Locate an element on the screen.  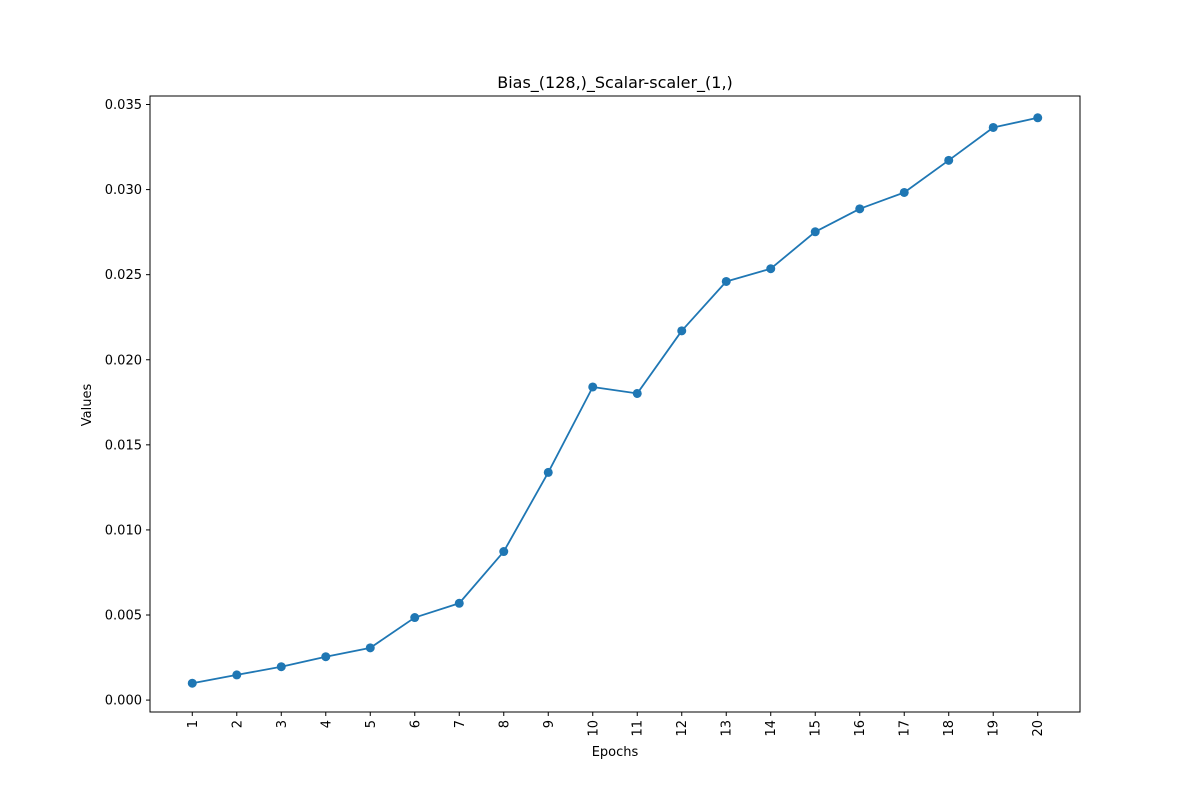
x-tick-label: 7 is located at coordinates (460, 724).